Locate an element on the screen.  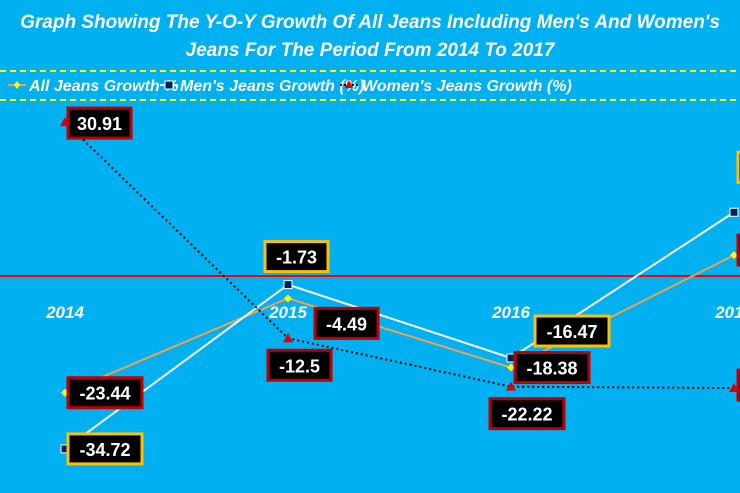
x-tick-label: 2015 is located at coordinates (287, 312).